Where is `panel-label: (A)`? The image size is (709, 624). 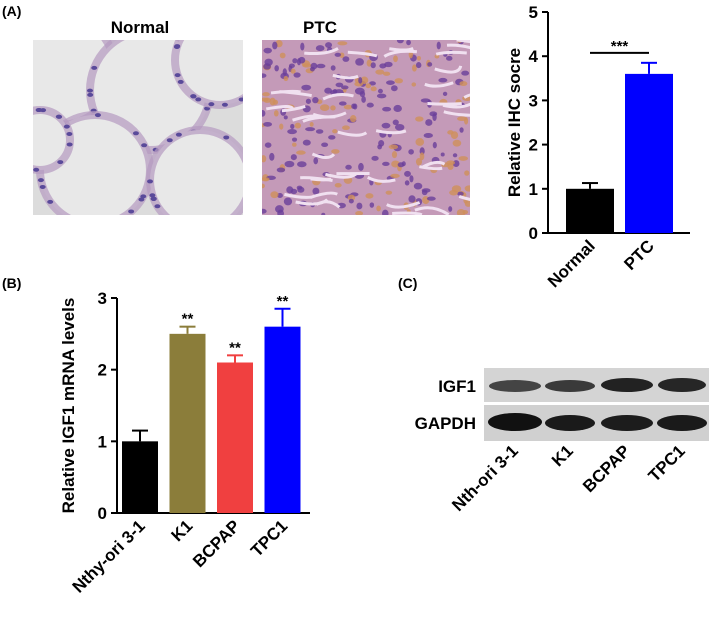 panel-label: (A) is located at coordinates (11, 11).